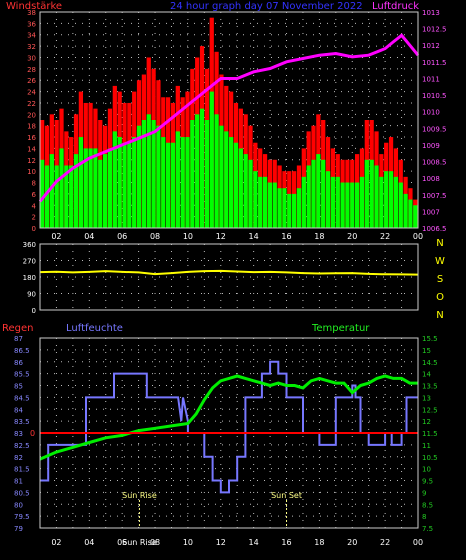 This screenshot has width=466, height=560. What do you see at coordinates (431, 46) in the screenshot?
I see `pressure-y-tick: 1012` at bounding box center [431, 46].